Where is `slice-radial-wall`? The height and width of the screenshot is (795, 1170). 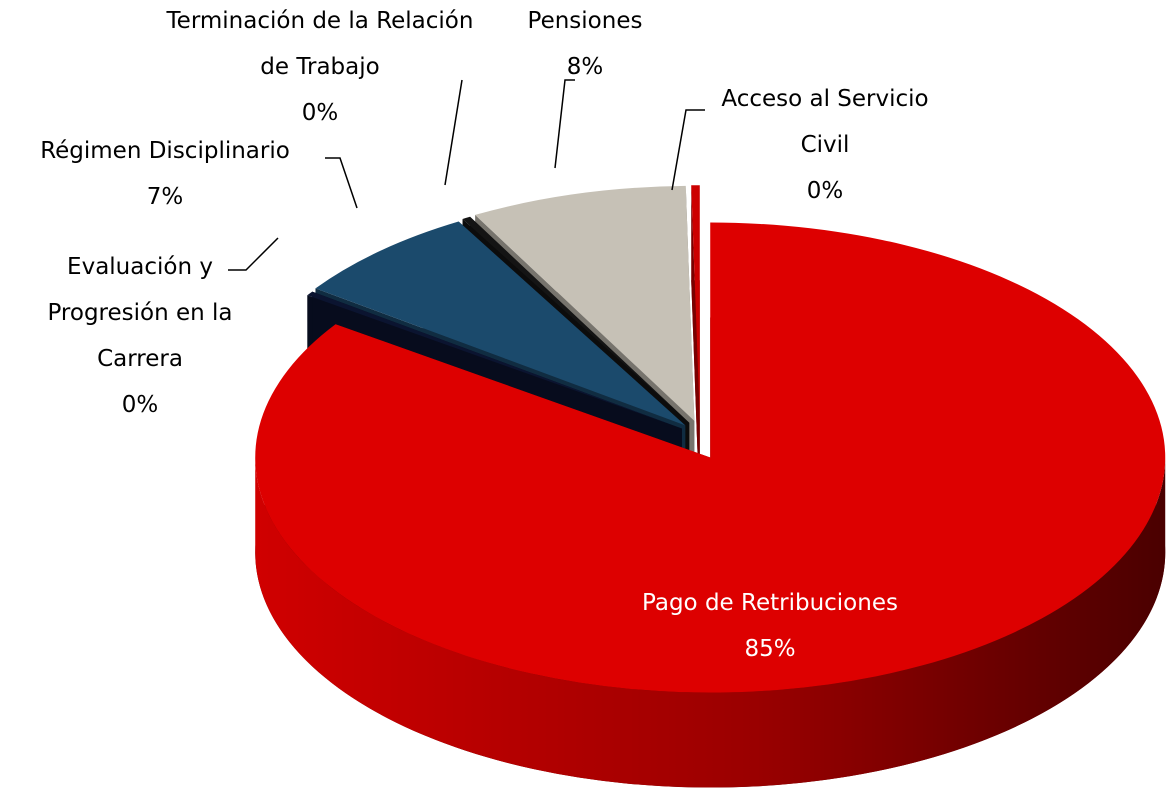 slice-radial-wall is located at coordinates (695, 350).